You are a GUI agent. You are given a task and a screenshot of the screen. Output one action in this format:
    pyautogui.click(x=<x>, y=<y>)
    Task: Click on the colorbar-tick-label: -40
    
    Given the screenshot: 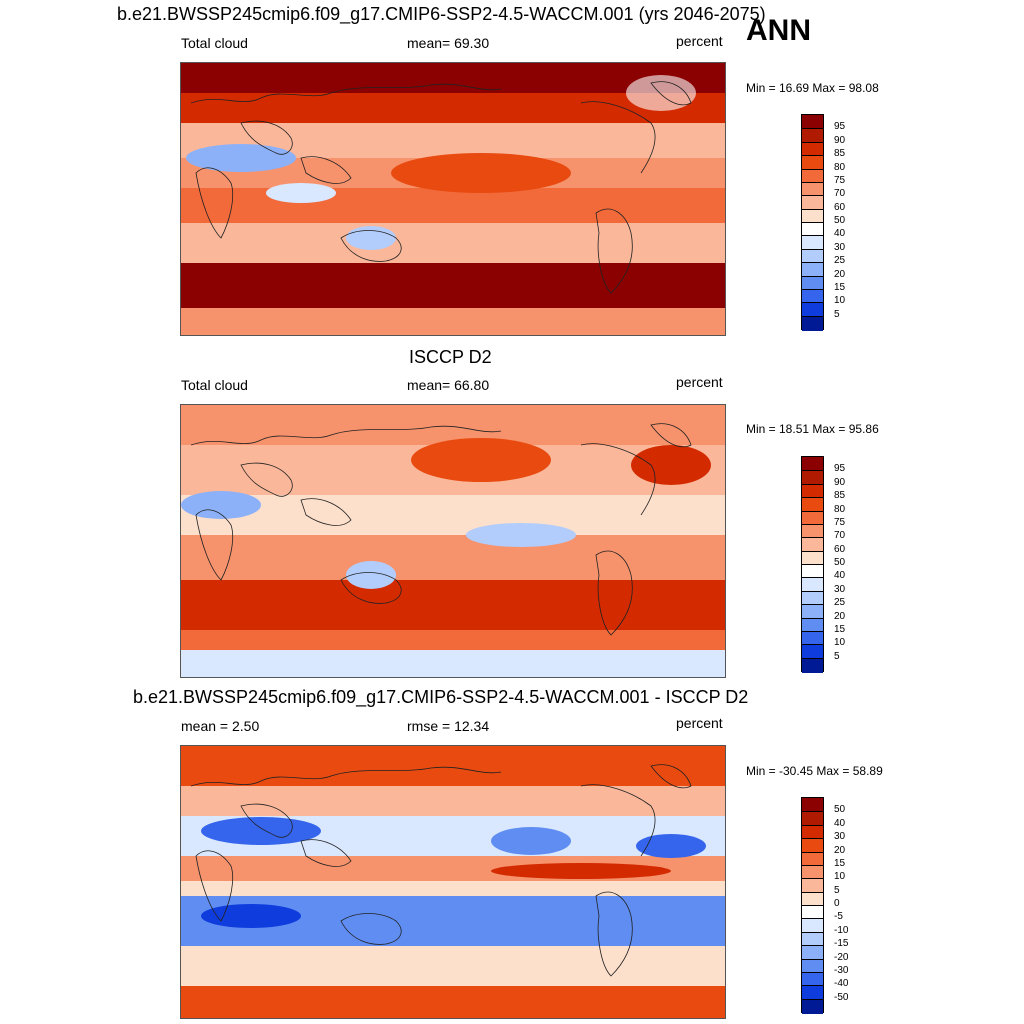 What is the action you would take?
    pyautogui.click(x=841, y=984)
    